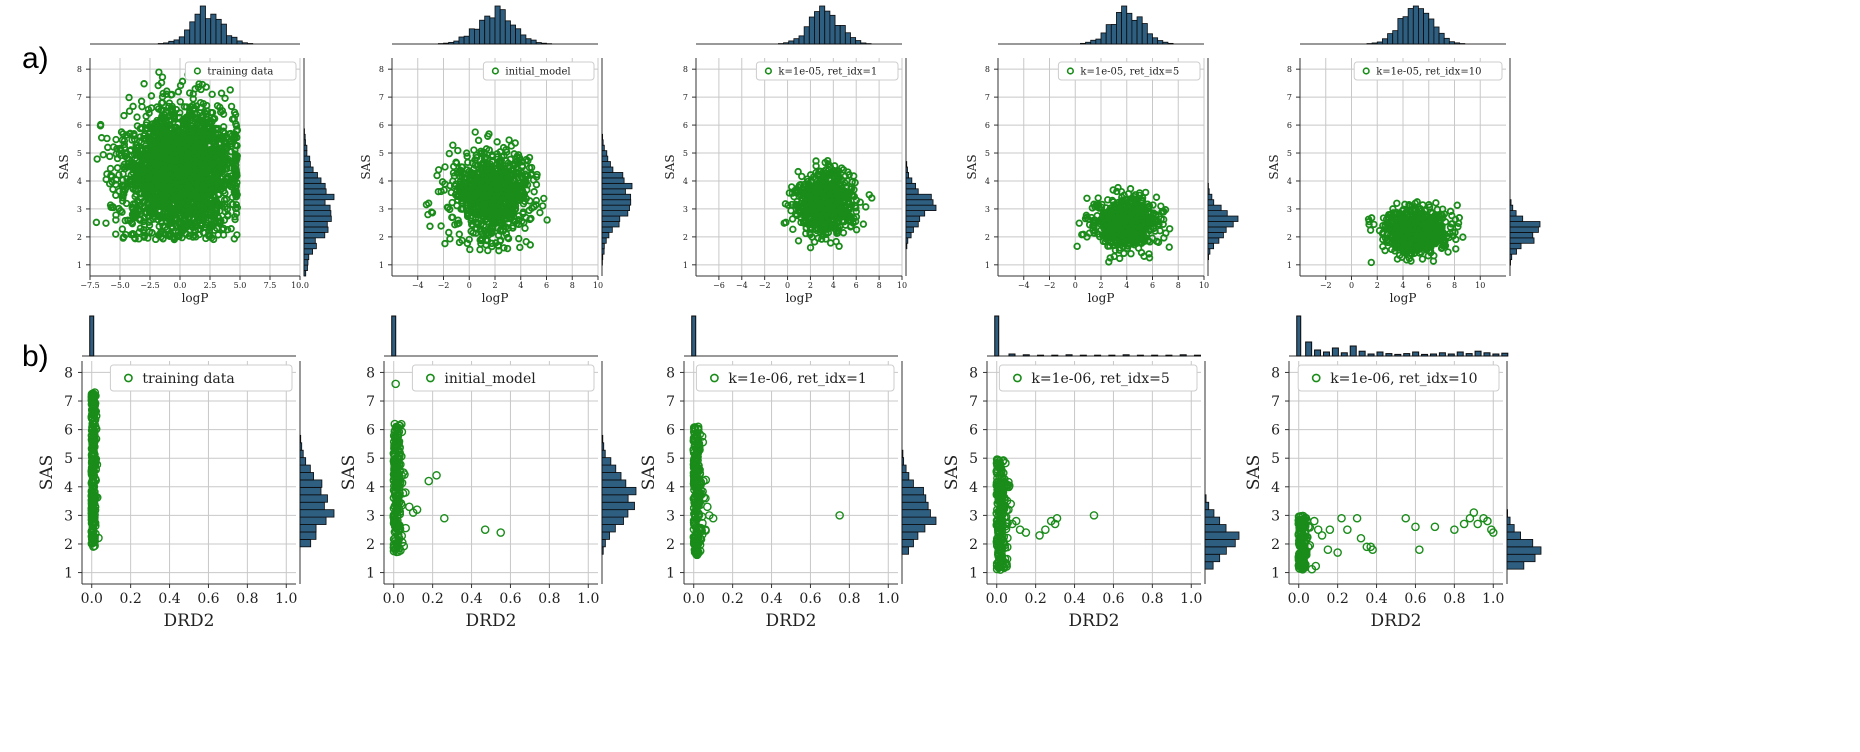 The width and height of the screenshot is (1860, 752). I want to click on y-tick-label: 5, so click(79, 153).